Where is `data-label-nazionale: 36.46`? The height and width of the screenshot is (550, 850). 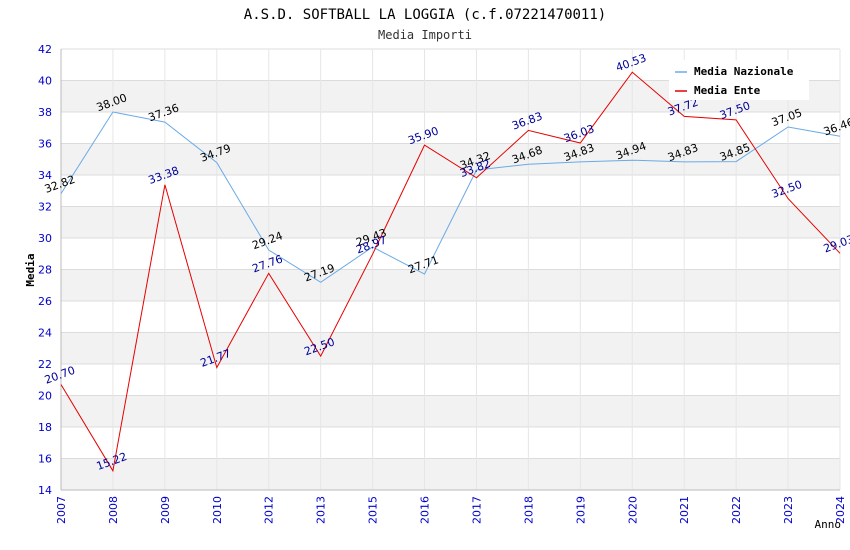
data-label-nazionale: 36.46 is located at coordinates (836, 126).